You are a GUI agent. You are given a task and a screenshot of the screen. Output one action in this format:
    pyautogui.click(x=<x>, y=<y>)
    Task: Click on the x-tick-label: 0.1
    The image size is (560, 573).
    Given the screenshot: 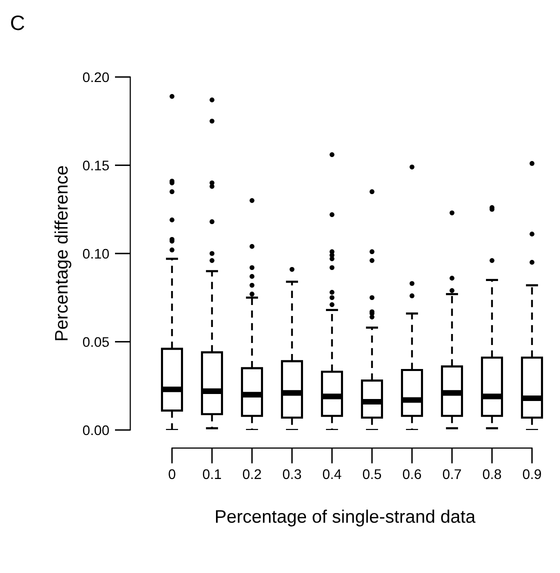 What is the action you would take?
    pyautogui.click(x=211, y=474)
    